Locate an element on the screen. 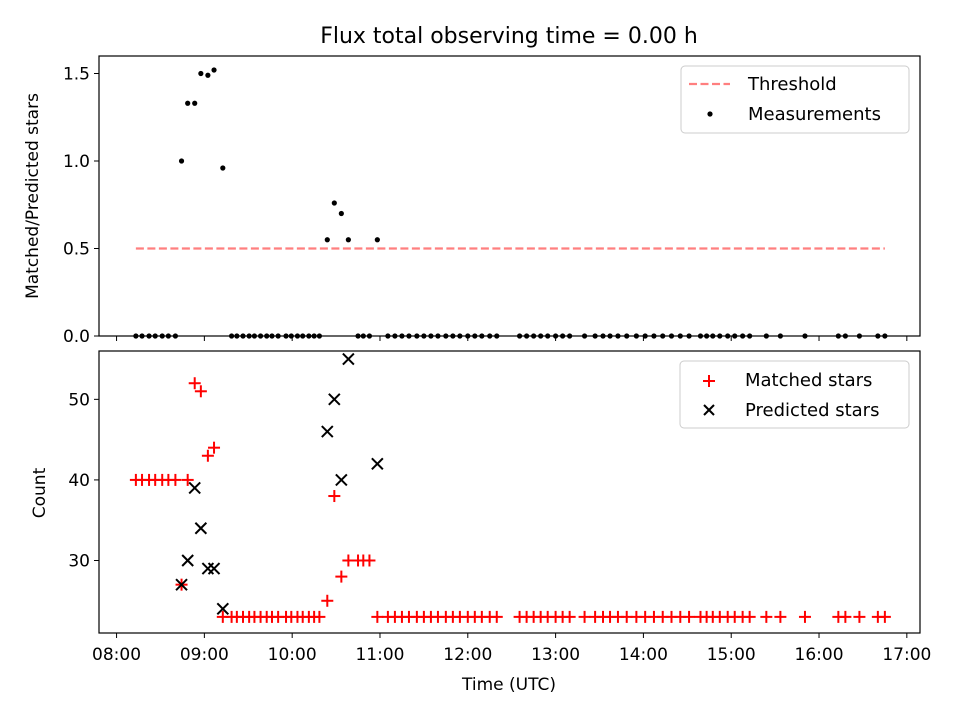 This screenshot has height=725, width=960. top-x-ticks is located at coordinates (512, 338).